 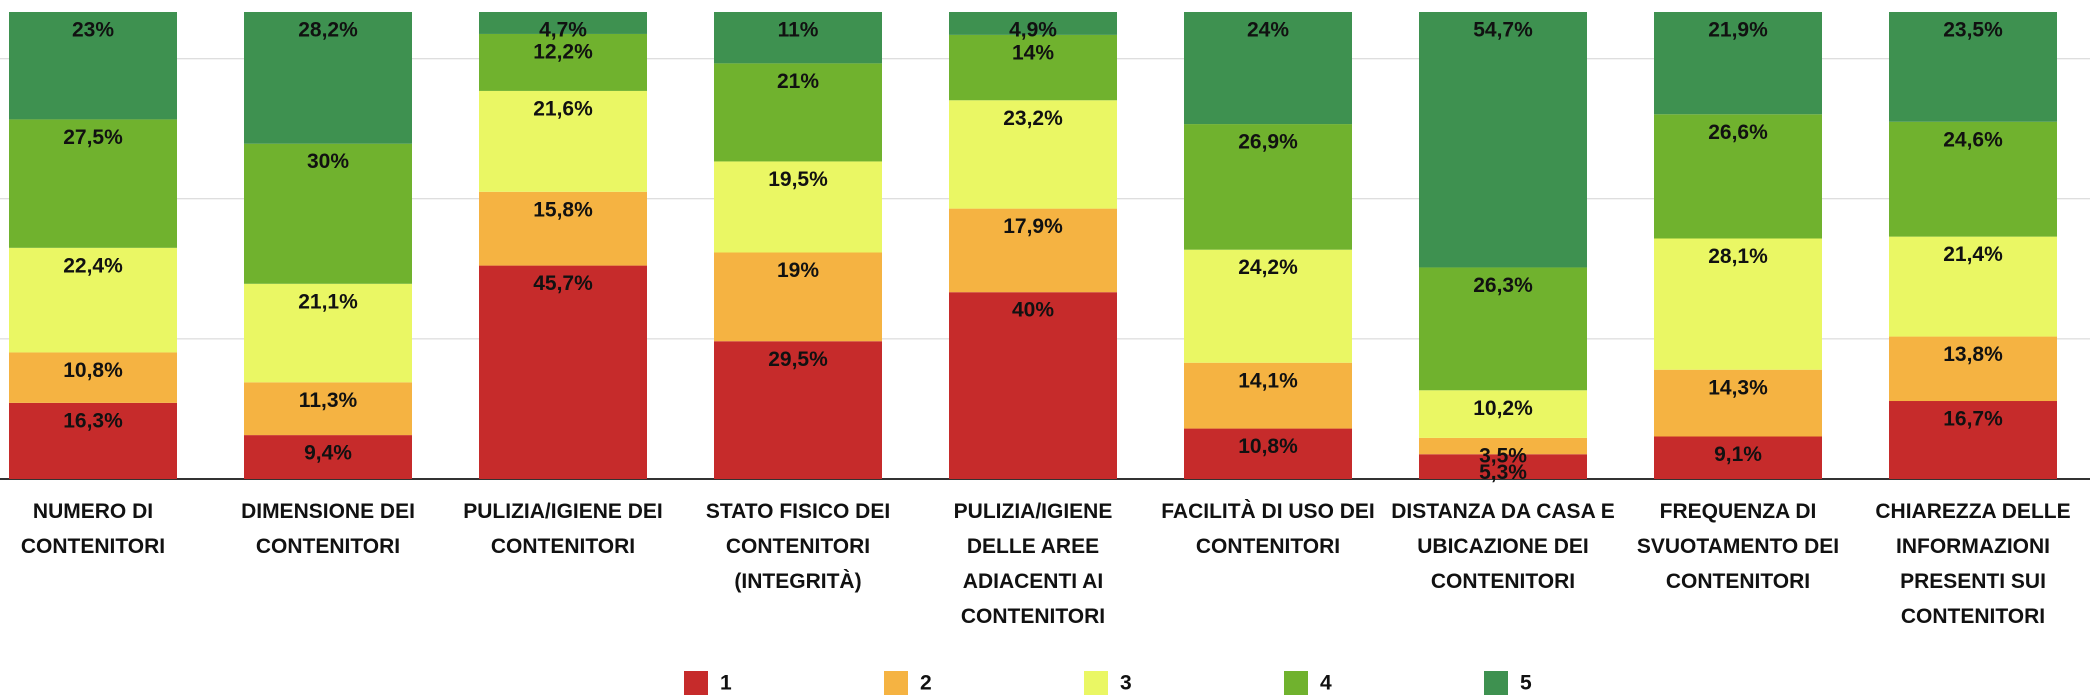 What do you see at coordinates (1973, 254) in the screenshot?
I see `data-label: 21,4%` at bounding box center [1973, 254].